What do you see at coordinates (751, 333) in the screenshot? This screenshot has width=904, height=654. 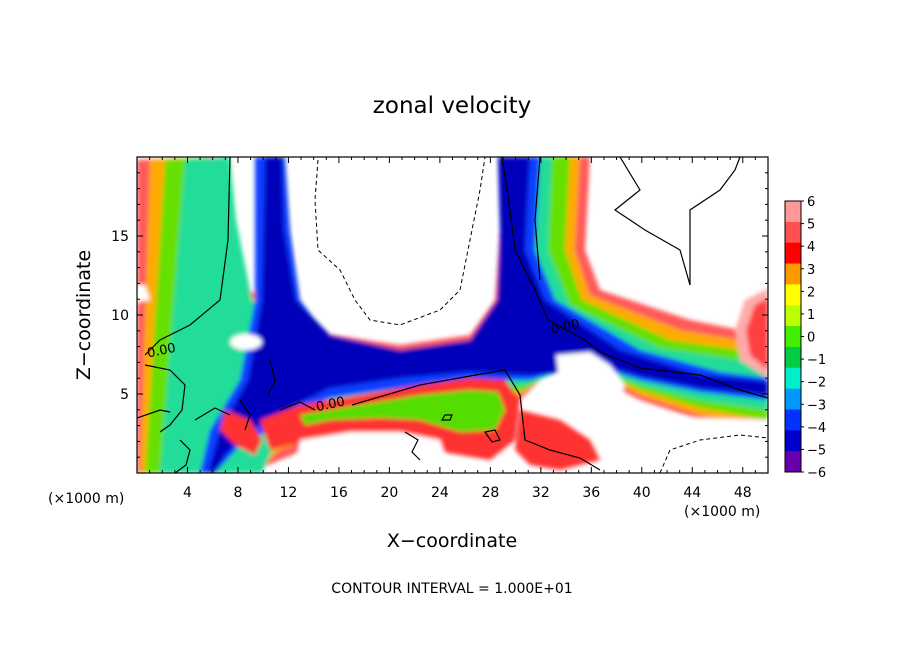 I see `band-right-fringe` at bounding box center [751, 333].